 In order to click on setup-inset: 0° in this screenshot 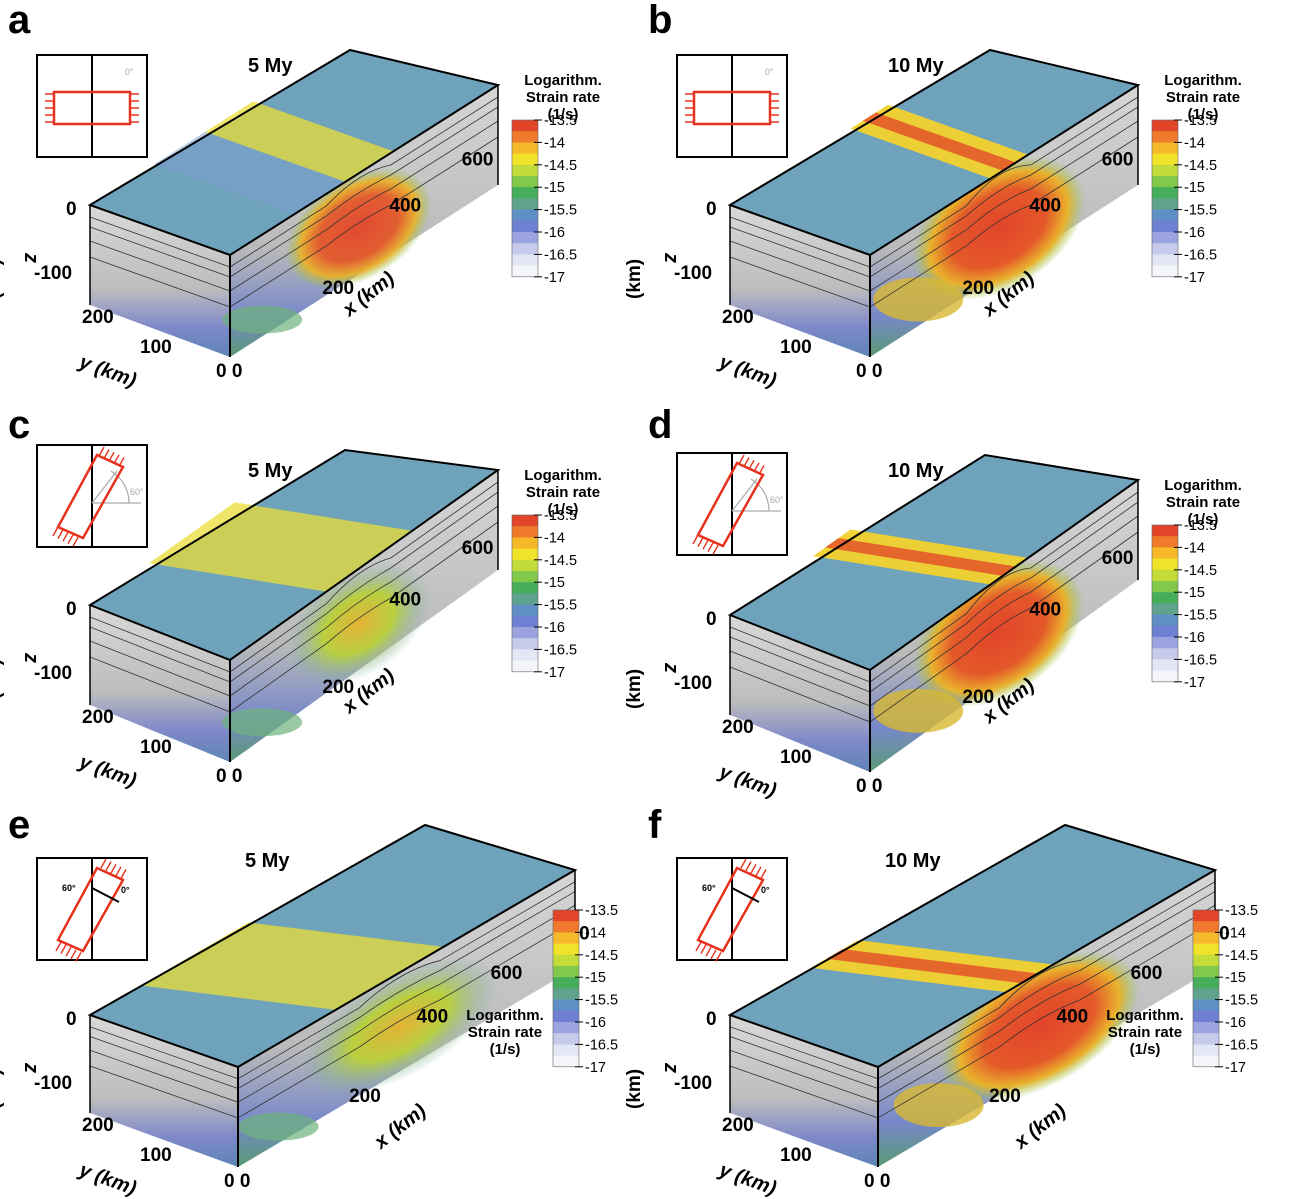, I will do `click(732, 106)`.